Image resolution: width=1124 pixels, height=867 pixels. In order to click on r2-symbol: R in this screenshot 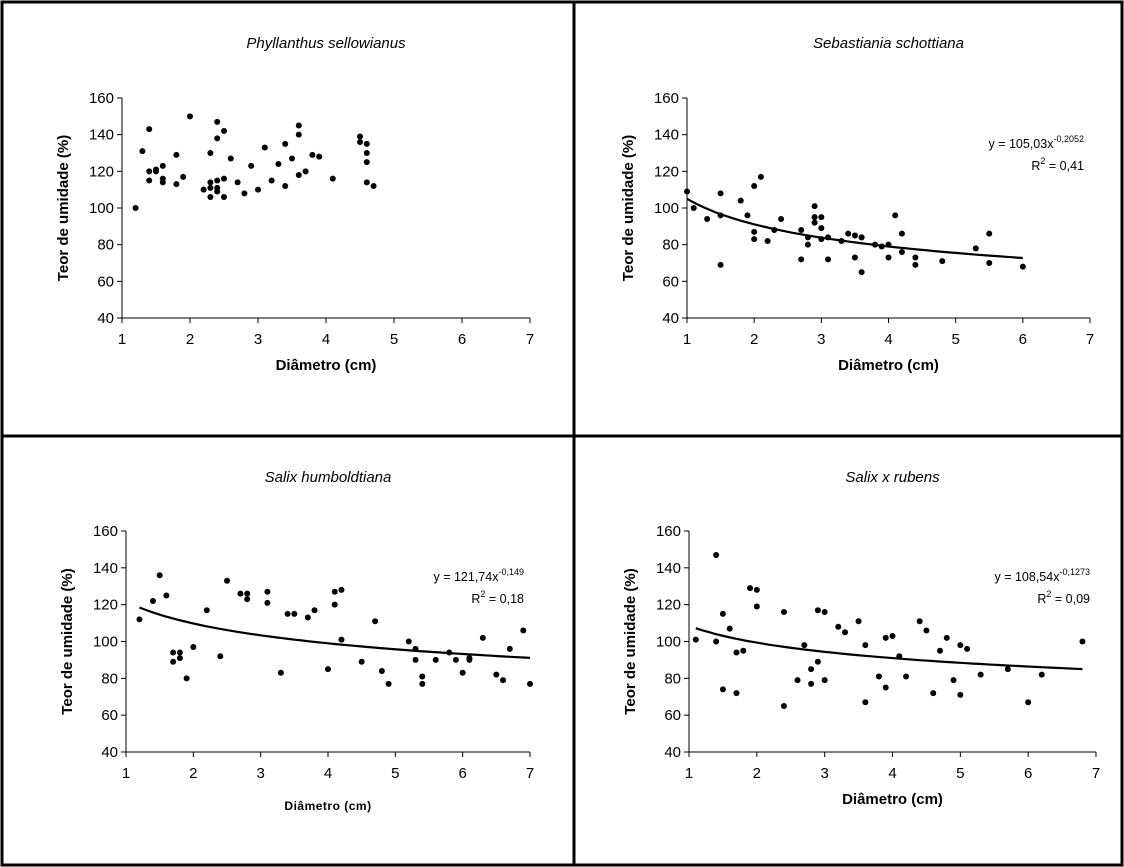, I will do `click(475, 599)`.